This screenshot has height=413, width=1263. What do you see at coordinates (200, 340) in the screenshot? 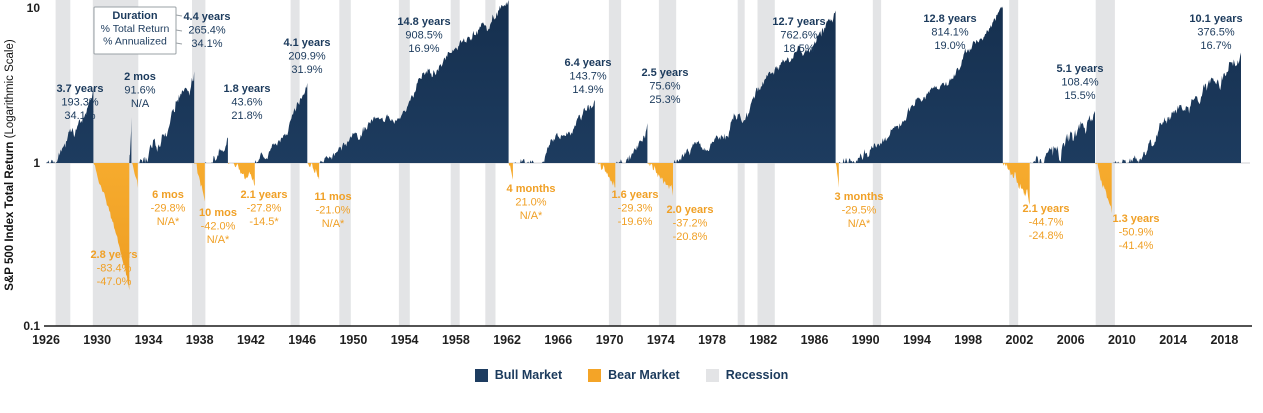
I see `x-tick-label: 1938` at bounding box center [200, 340].